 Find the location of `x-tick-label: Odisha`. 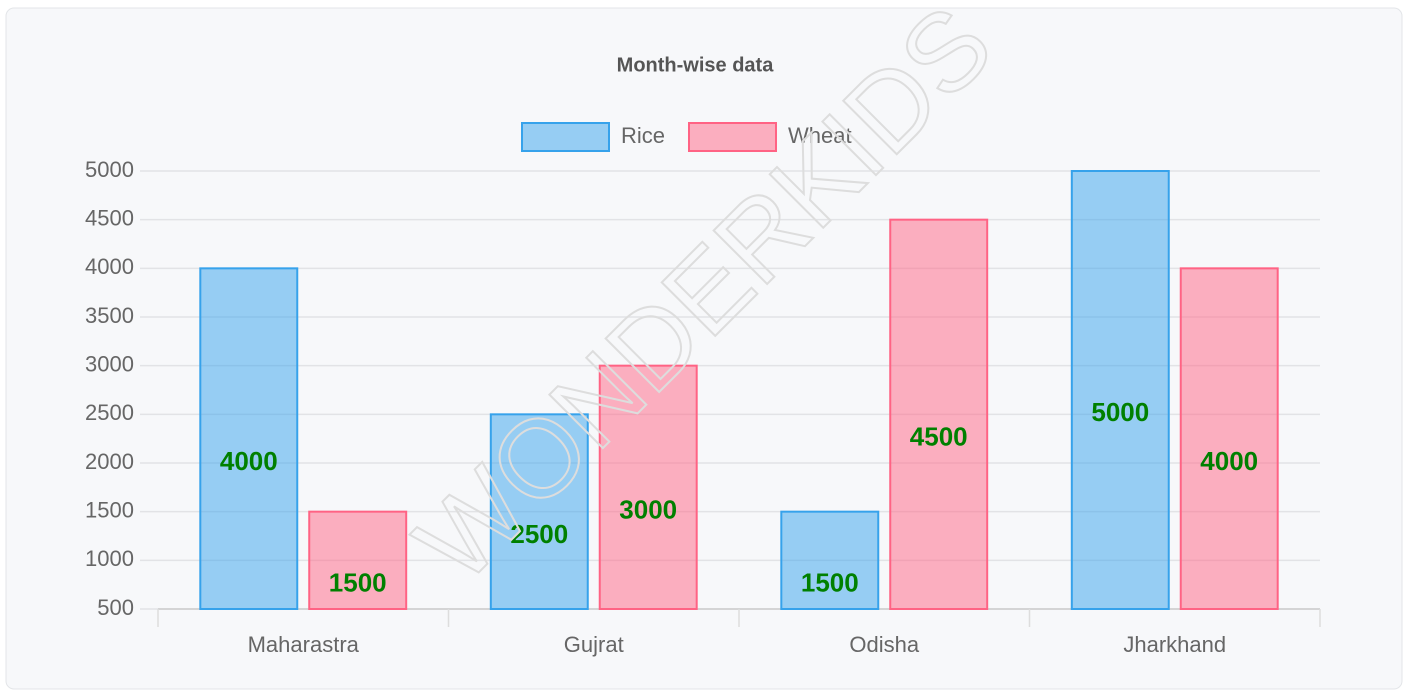

x-tick-label: Odisha is located at coordinates (884, 644).